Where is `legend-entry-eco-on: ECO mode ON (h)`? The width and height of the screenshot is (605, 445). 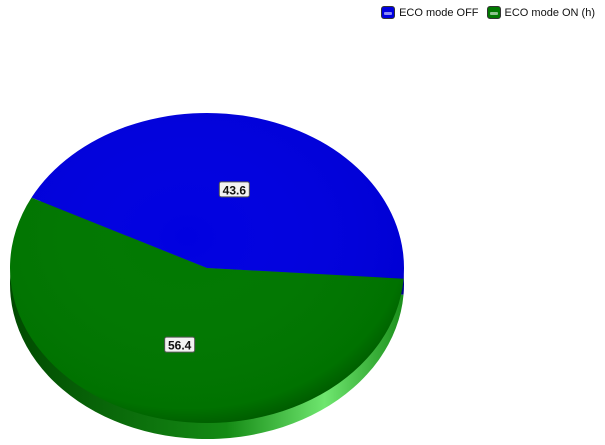 legend-entry-eco-on: ECO mode ON (h) is located at coordinates (540, 12).